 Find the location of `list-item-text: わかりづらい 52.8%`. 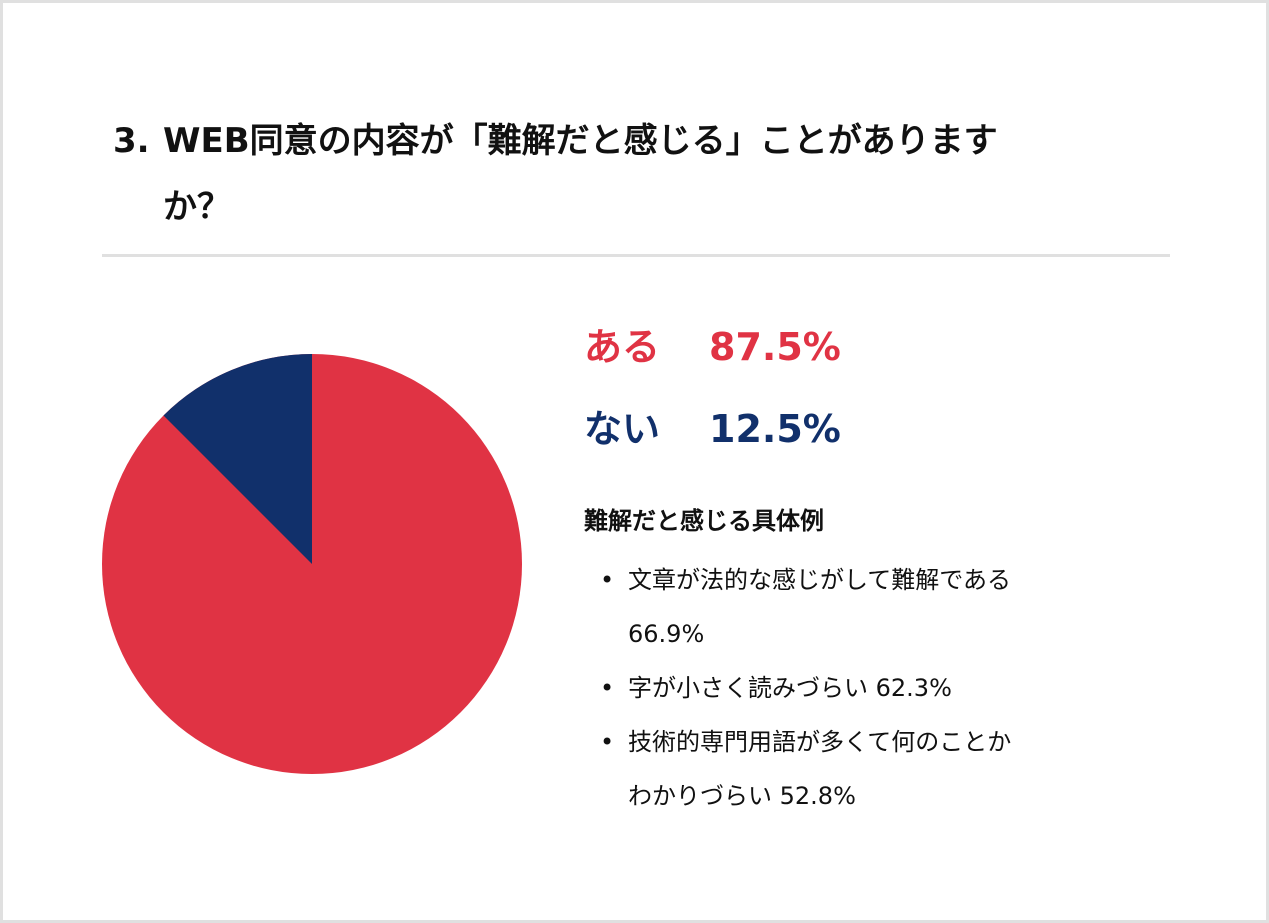

list-item-text: わかりづらい 52.8% is located at coordinates (742, 796).